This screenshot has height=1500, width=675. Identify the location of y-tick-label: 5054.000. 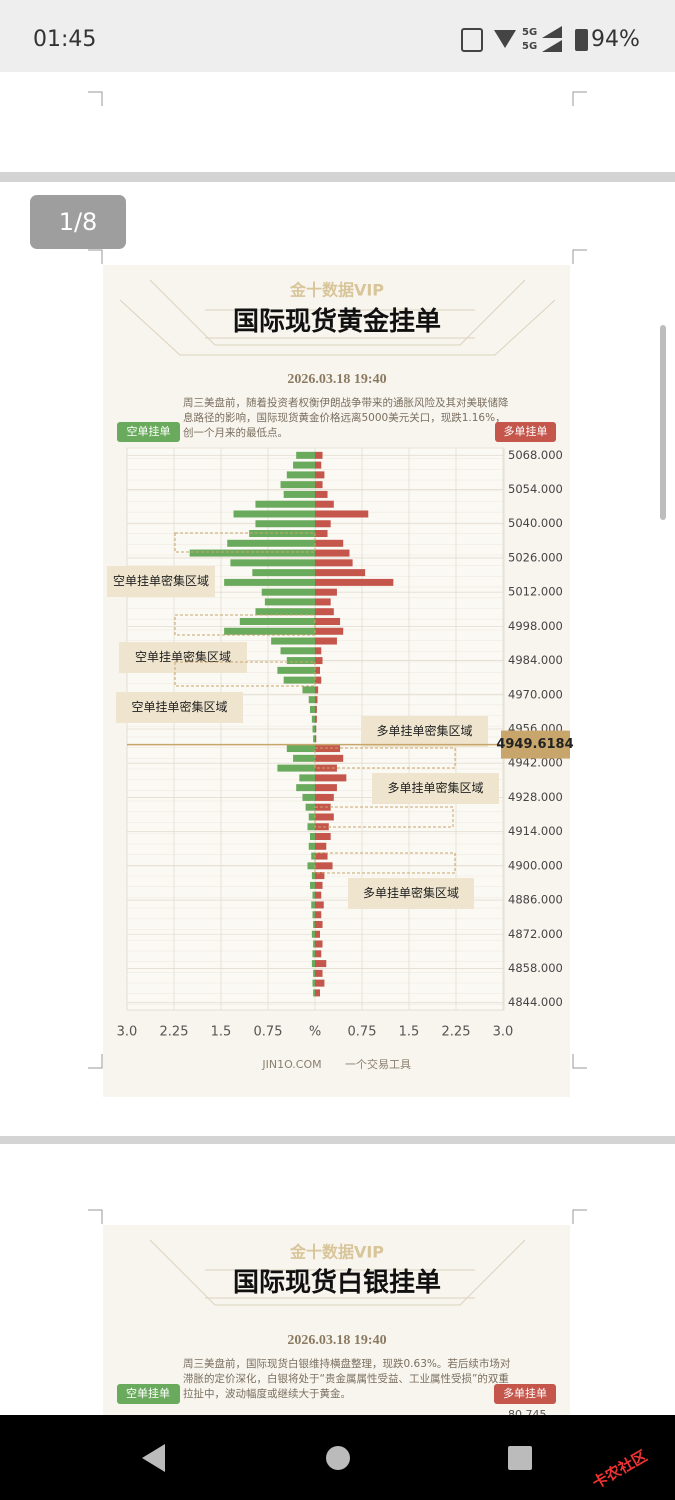
(535, 489).